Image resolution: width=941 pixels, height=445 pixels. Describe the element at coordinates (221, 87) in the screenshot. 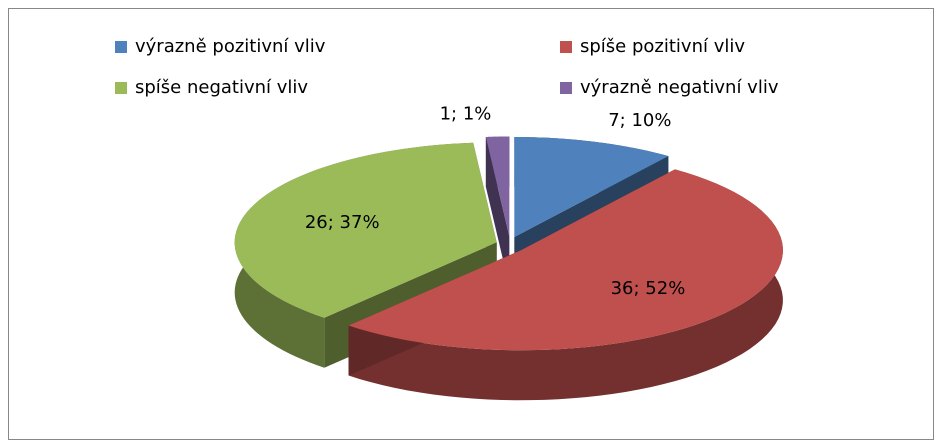

I see `legend-label: spíše negativní vliv` at that location.